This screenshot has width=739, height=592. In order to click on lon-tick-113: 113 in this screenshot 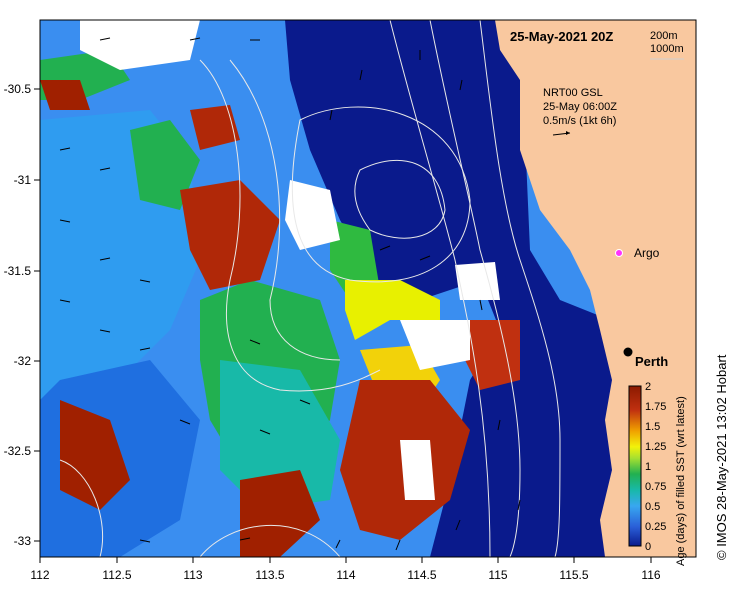, I will do `click(192, 575)`.